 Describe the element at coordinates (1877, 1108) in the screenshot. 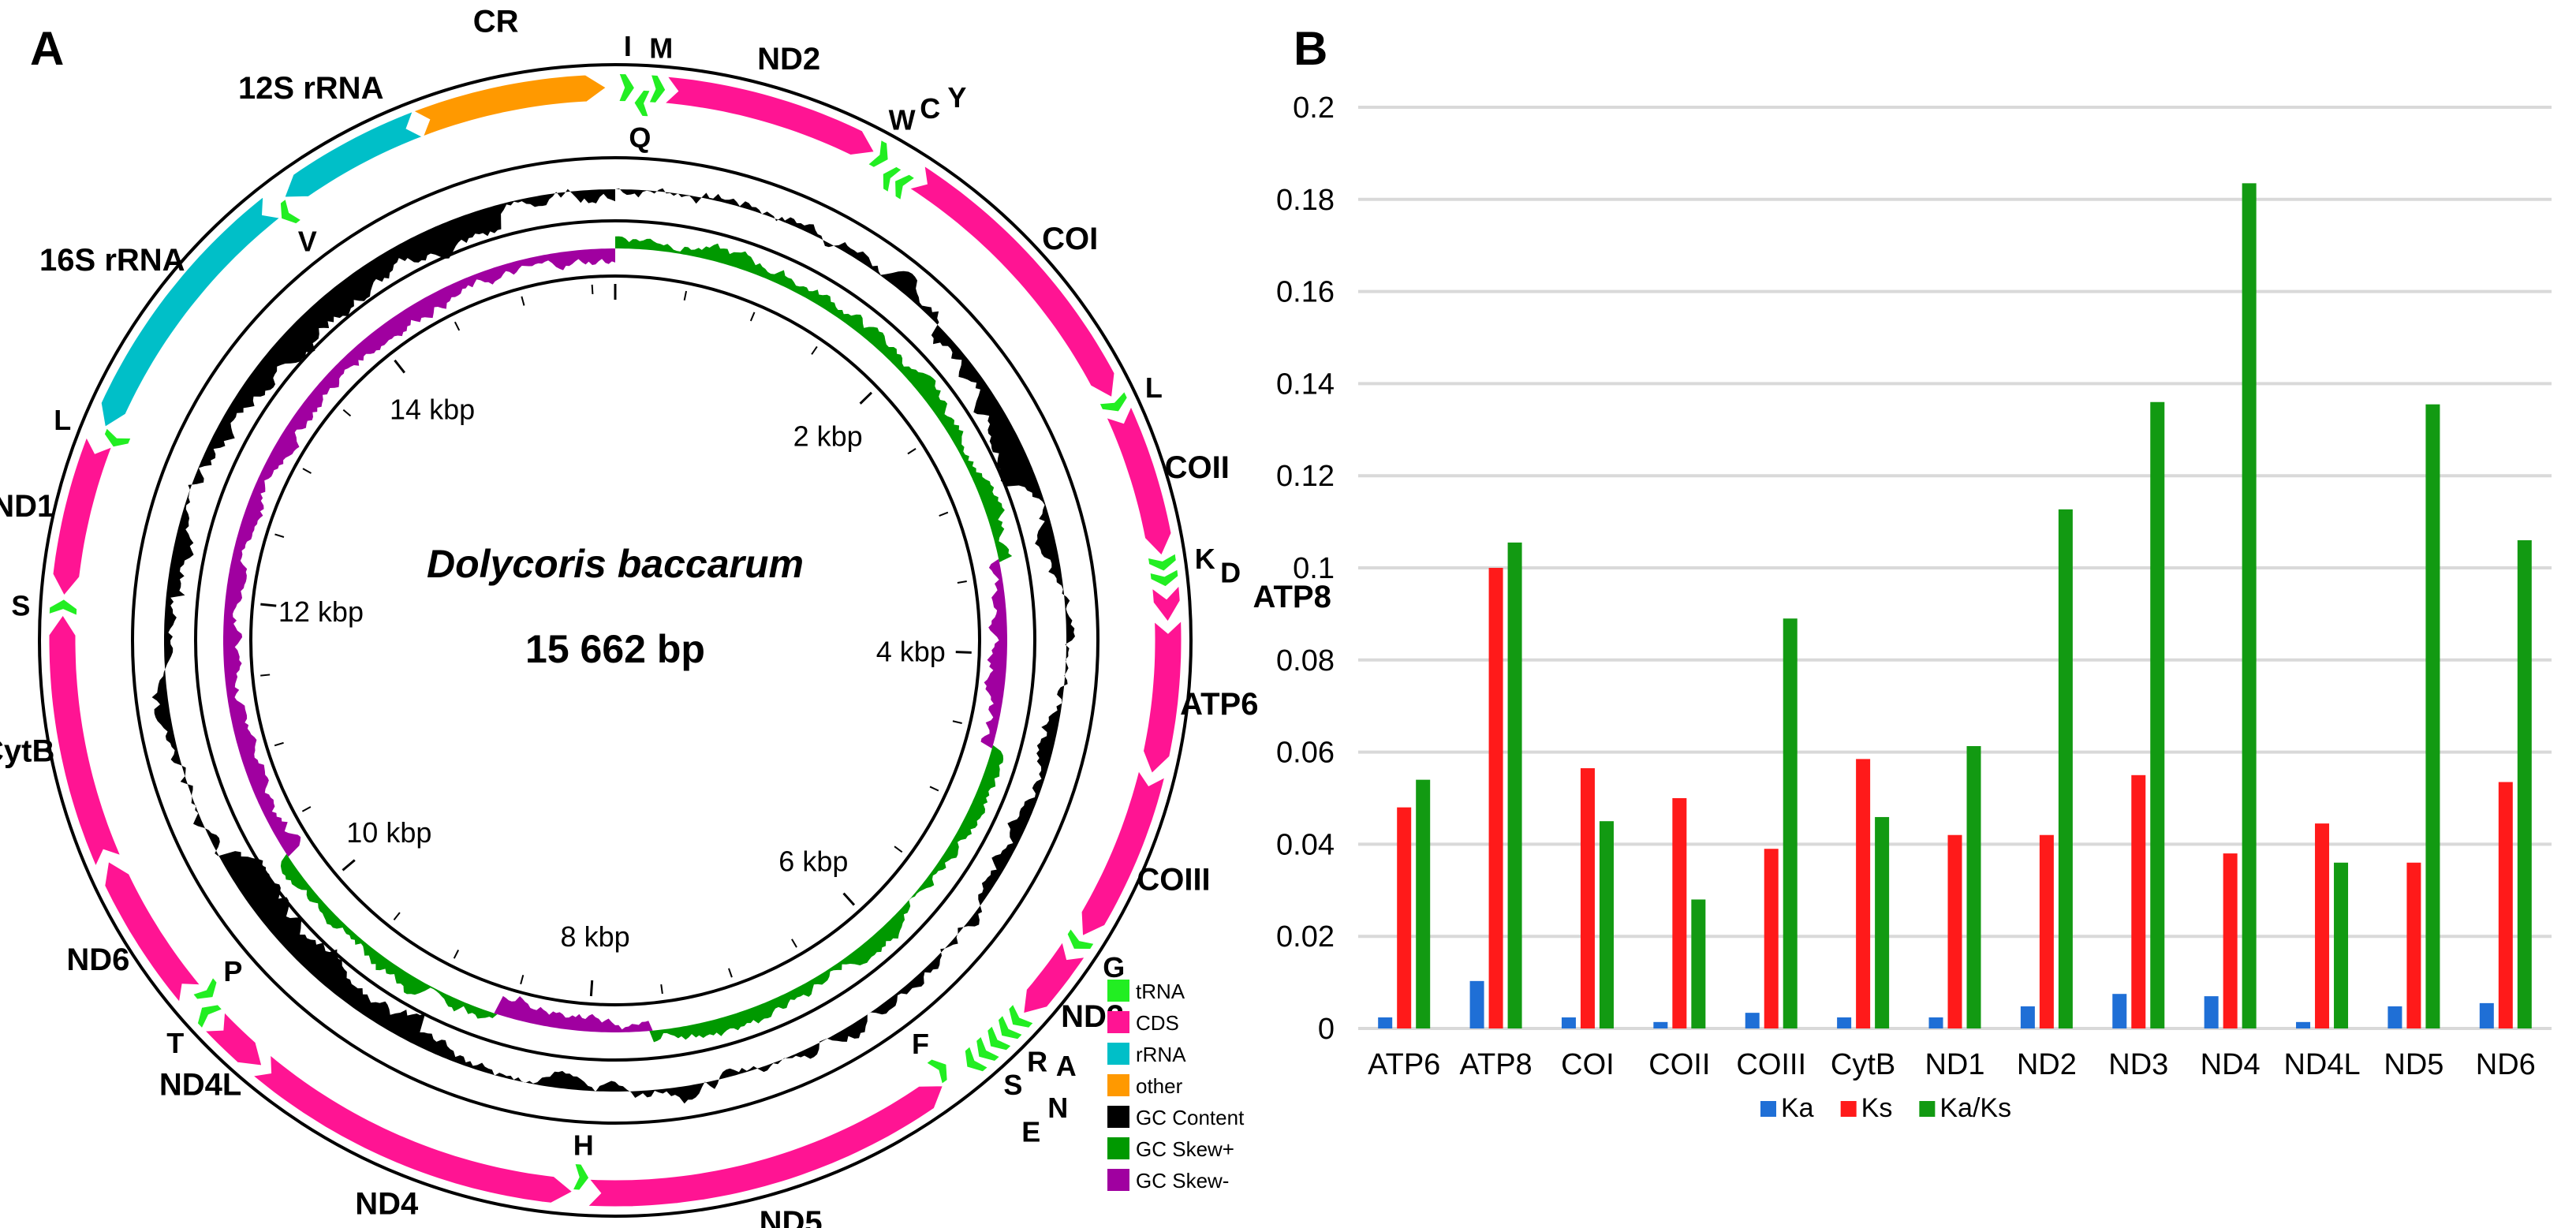

I see `legend-label-ks: Ks` at that location.